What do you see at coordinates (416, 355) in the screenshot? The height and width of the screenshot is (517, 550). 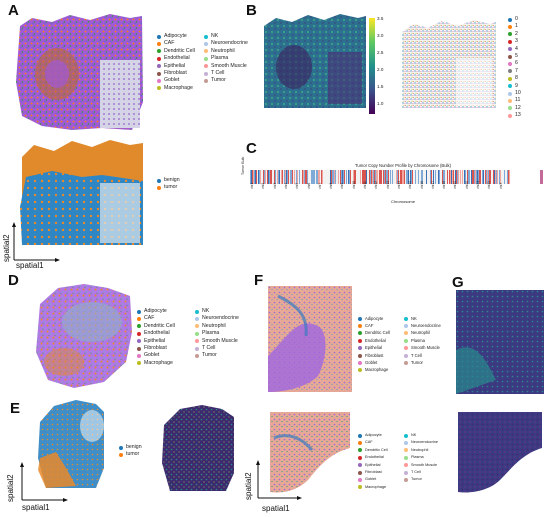 I see `celltype-legend-f-item-label: T Cell` at bounding box center [416, 355].